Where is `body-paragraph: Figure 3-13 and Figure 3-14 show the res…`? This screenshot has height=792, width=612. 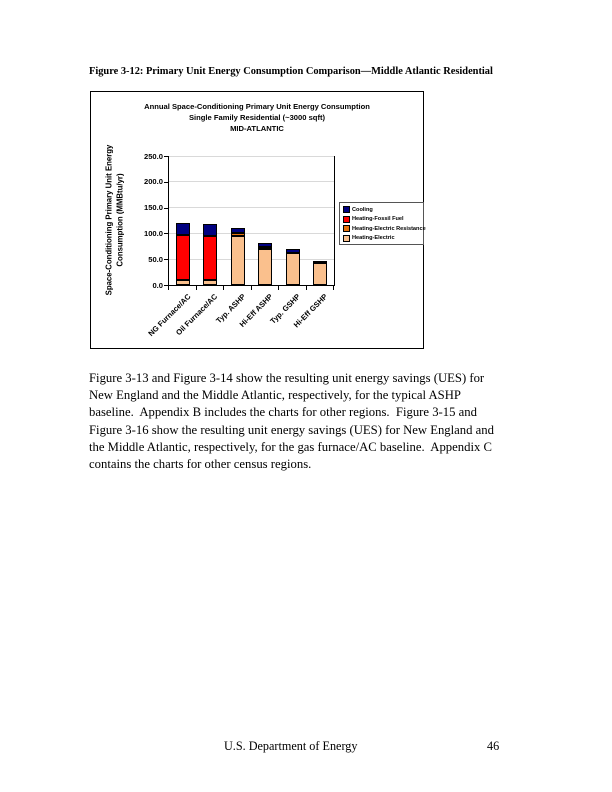 body-paragraph: Figure 3-13 and Figure 3-14 show the res… is located at coordinates (291, 421).